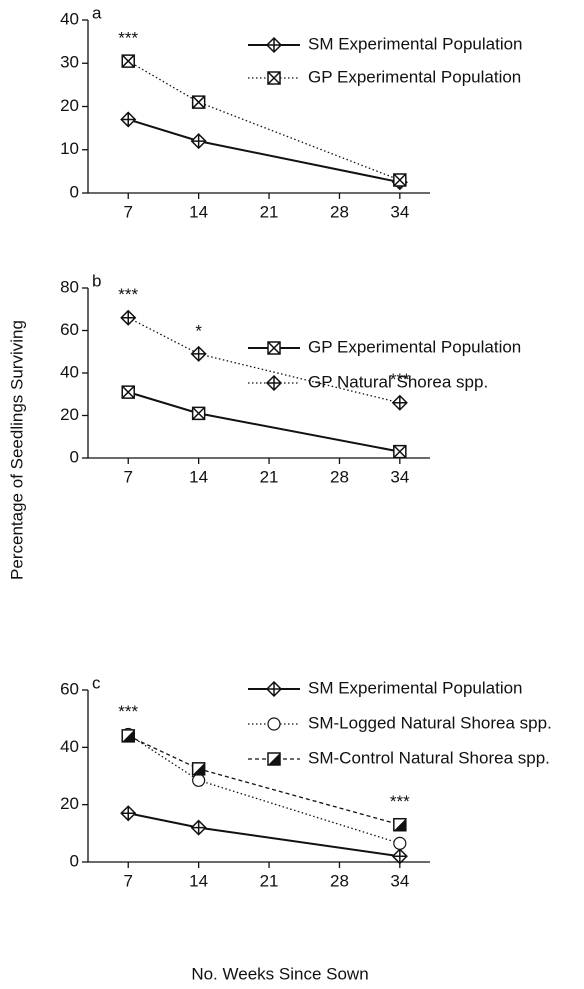  Describe the element at coordinates (198, 330) in the screenshot. I see `annotation: *` at that location.